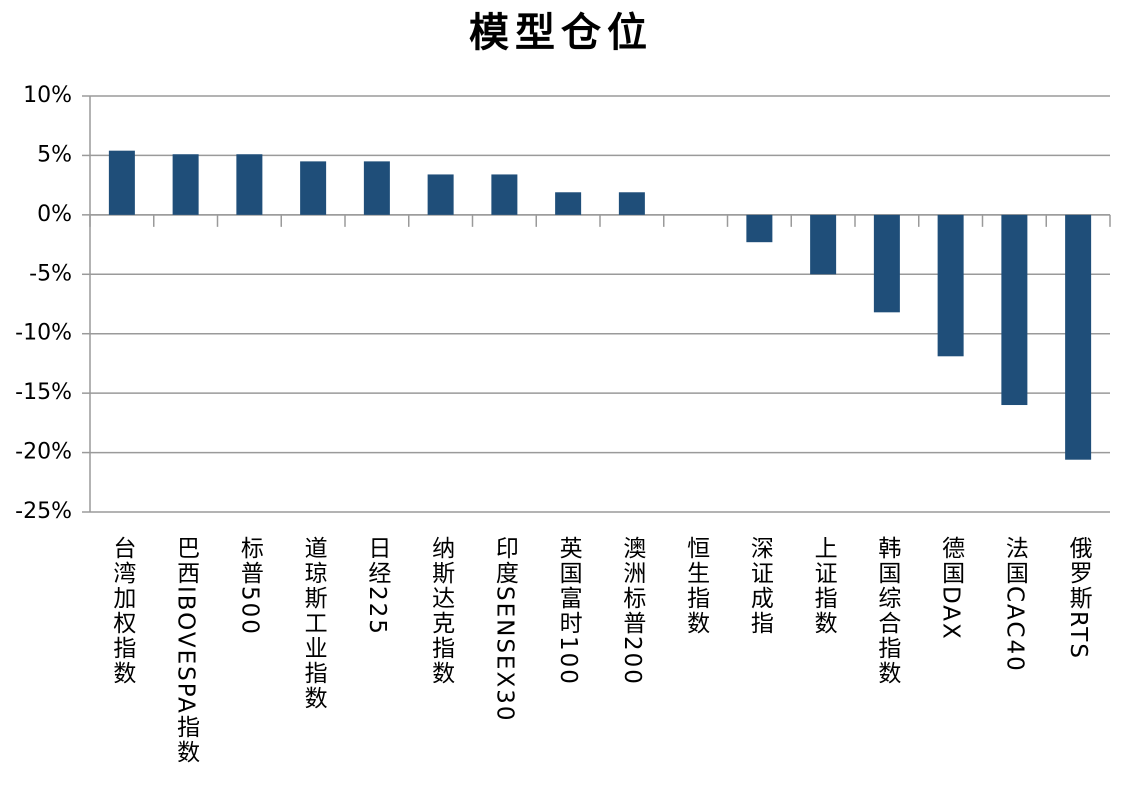 This screenshot has width=1122, height=801. I want to click on y-tick-label: 0%, so click(54, 214).